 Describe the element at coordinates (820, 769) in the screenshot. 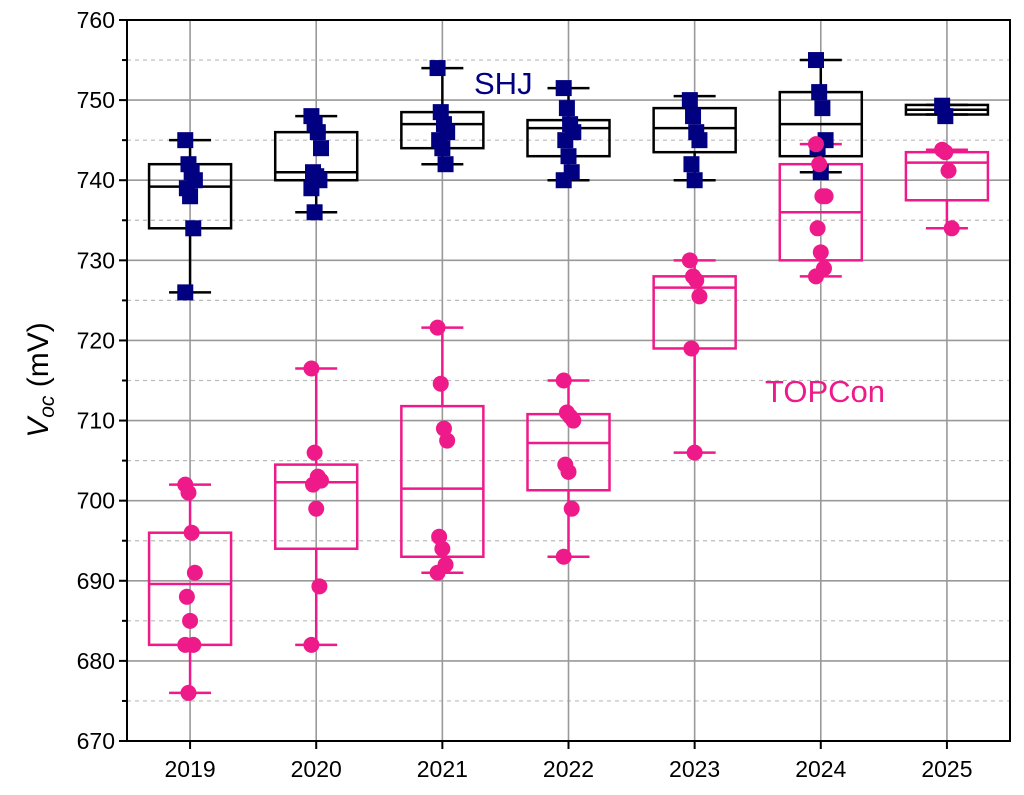

I see `x-tick-label: 2024` at that location.